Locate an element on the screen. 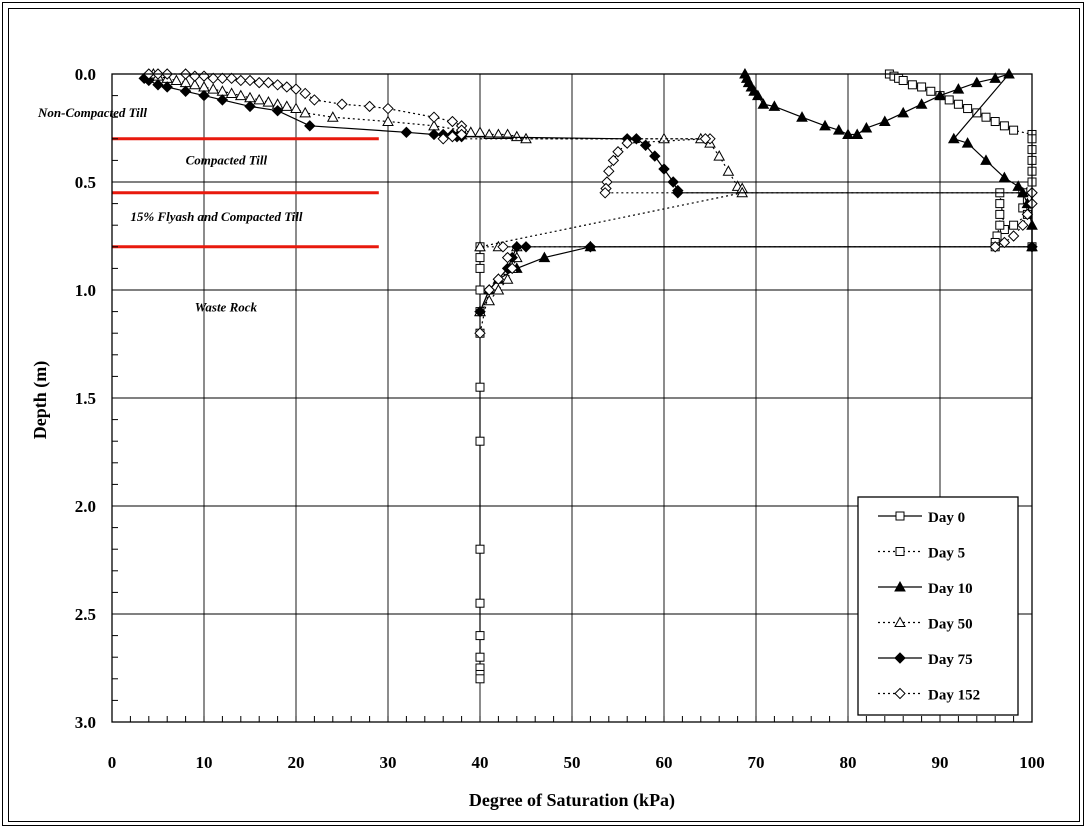 This screenshot has width=1088, height=830. layer-annotation: Compacted Till is located at coordinates (227, 160).